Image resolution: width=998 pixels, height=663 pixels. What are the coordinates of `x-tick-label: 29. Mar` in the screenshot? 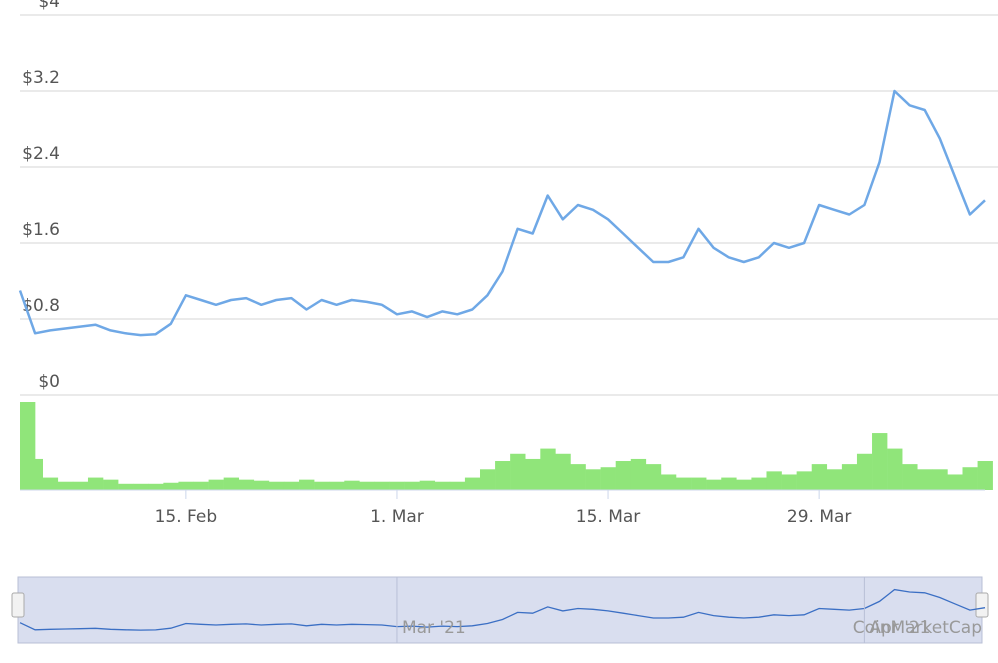 It's located at (819, 517).